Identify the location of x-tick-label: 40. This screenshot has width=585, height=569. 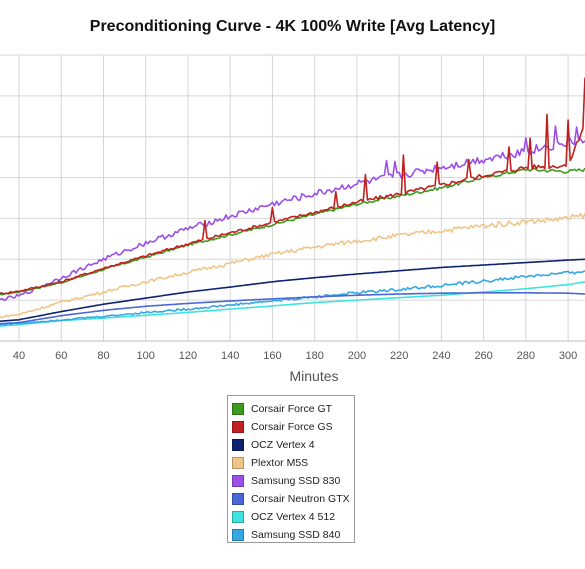
(19, 356).